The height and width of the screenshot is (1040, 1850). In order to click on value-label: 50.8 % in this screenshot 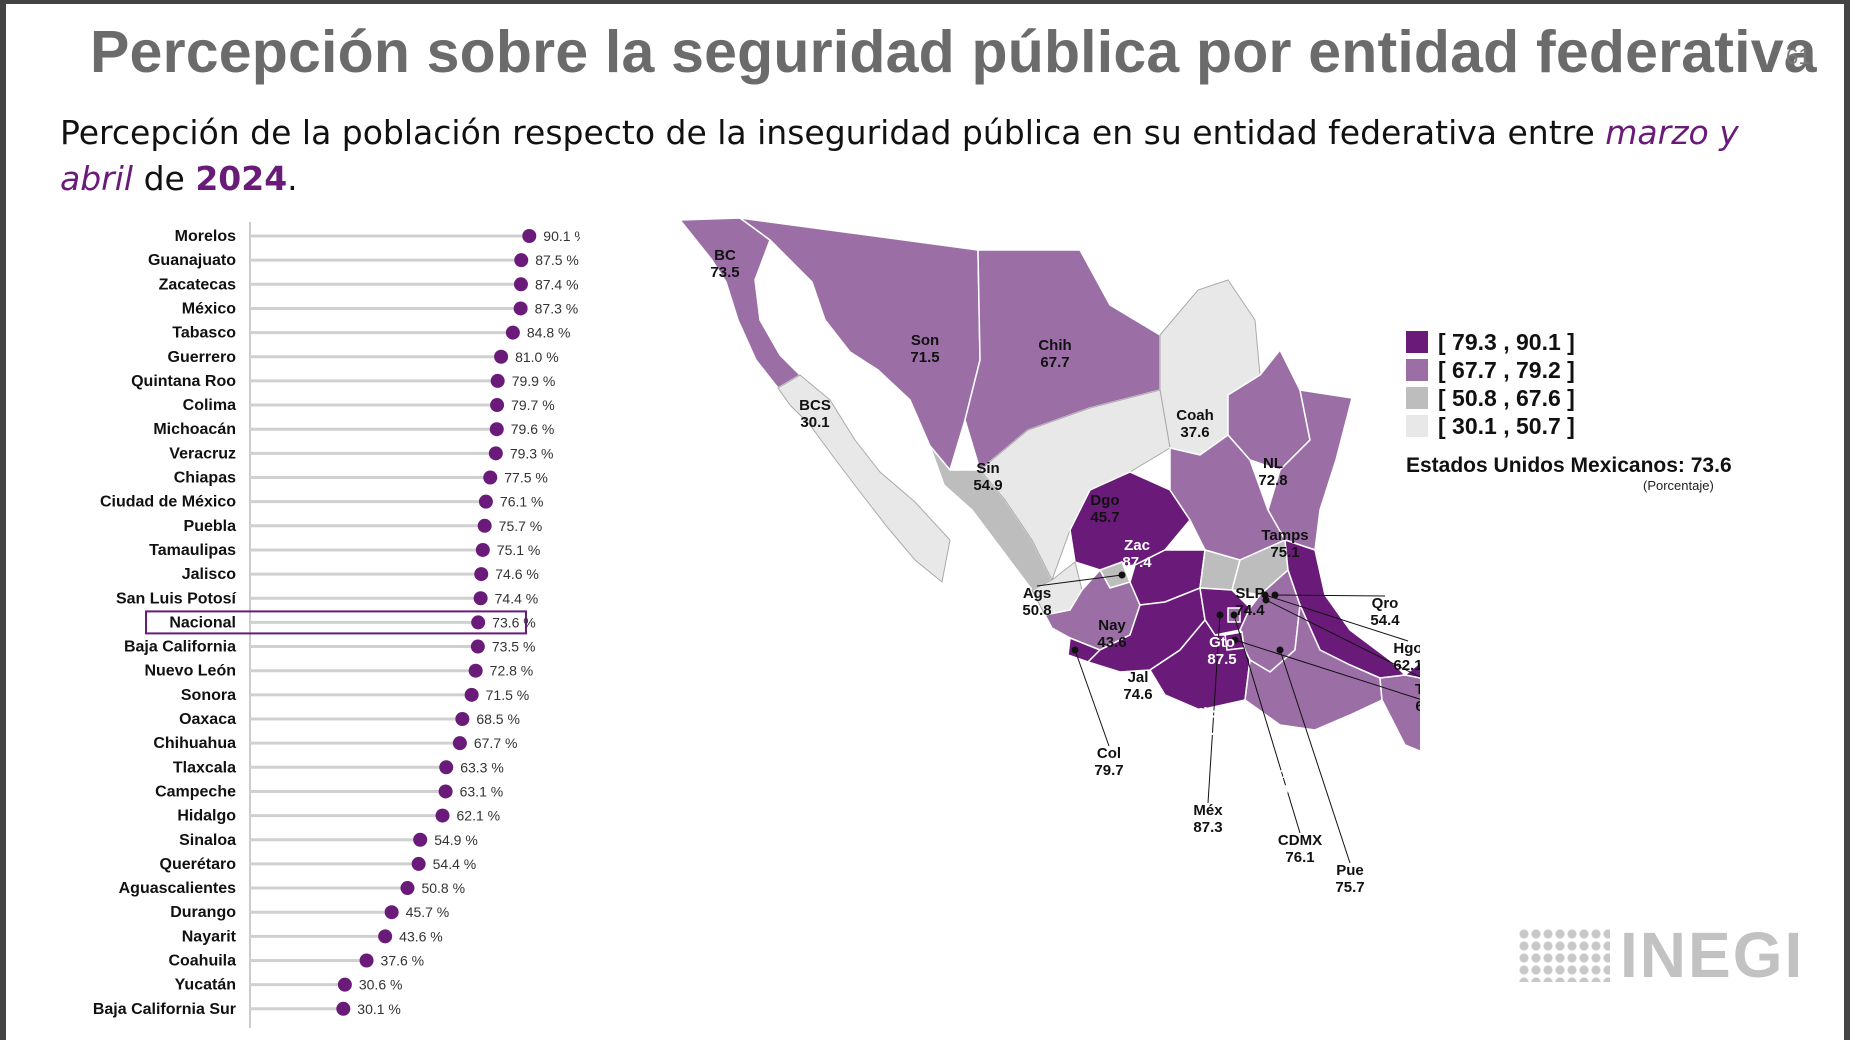, I will do `click(443, 888)`.